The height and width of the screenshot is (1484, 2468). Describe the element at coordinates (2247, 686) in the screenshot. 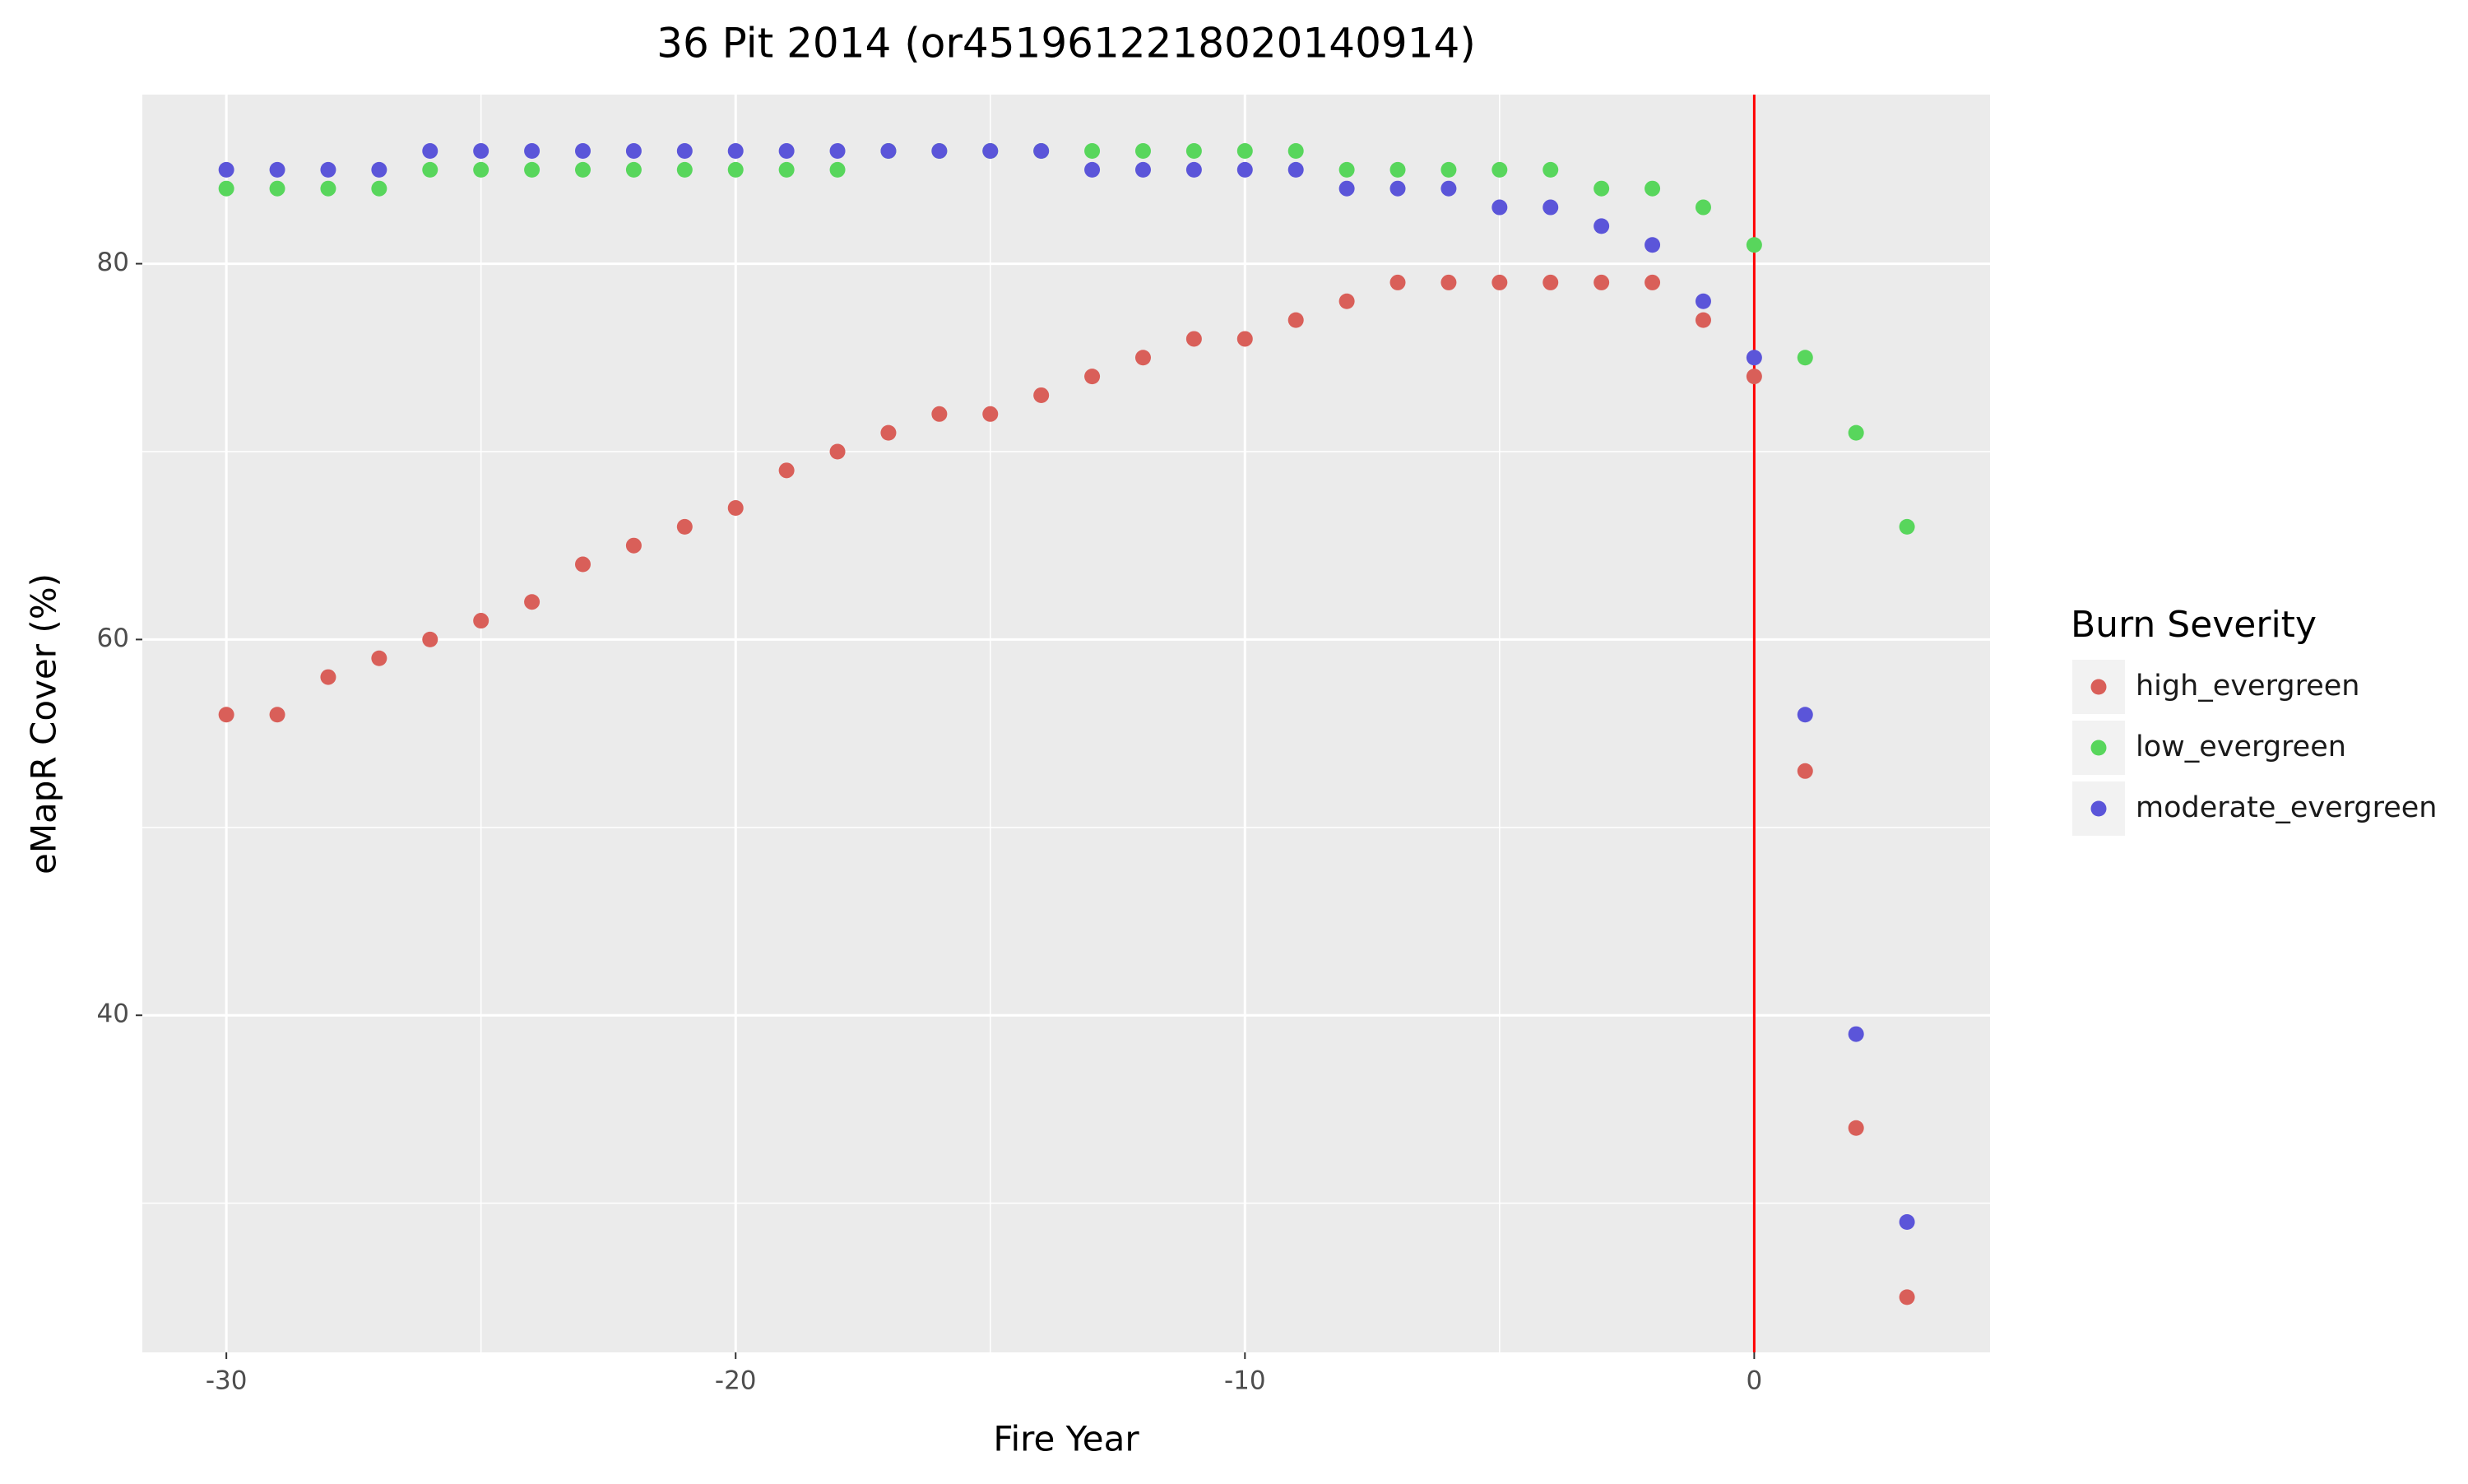

I see `legend-label: high_evergreen` at that location.